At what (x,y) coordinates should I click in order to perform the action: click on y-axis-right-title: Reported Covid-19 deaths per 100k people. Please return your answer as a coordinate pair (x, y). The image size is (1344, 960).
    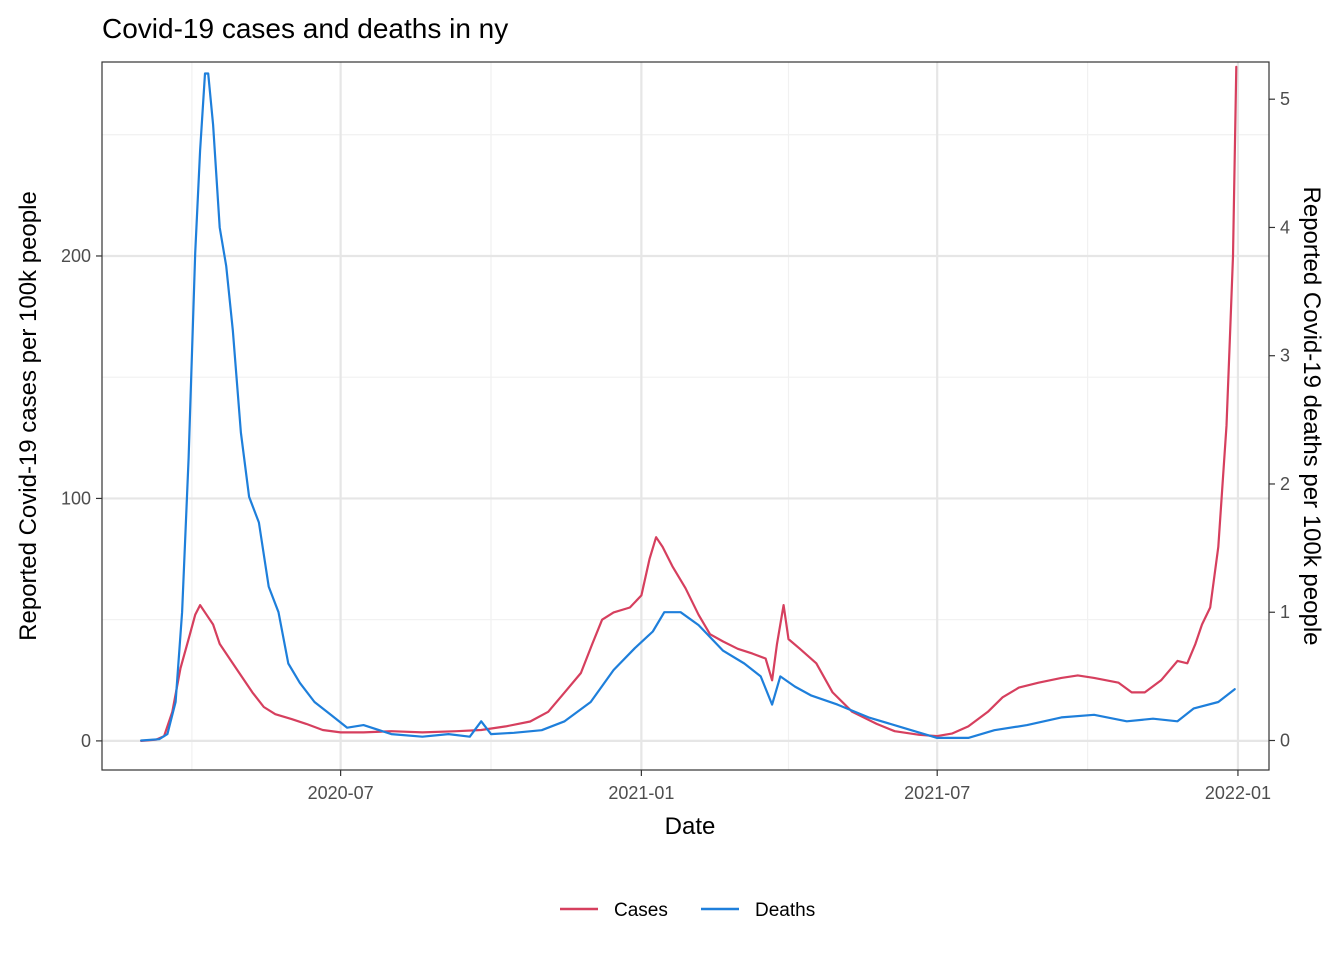
    Looking at the image, I should click on (1311, 416).